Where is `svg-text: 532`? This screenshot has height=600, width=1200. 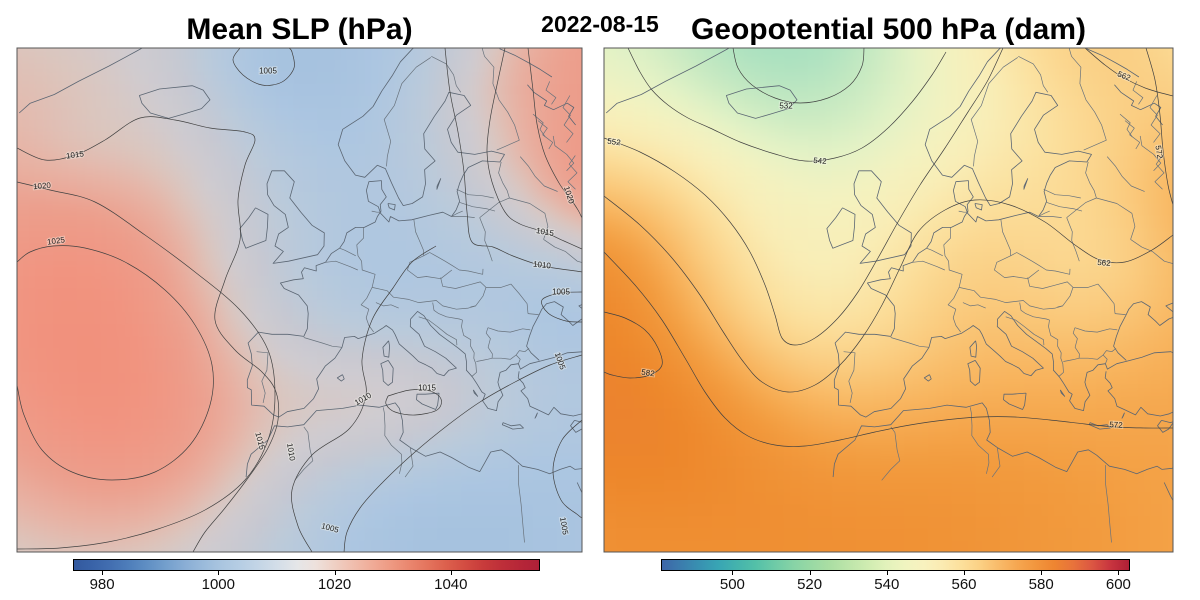 svg-text: 532 is located at coordinates (786, 106).